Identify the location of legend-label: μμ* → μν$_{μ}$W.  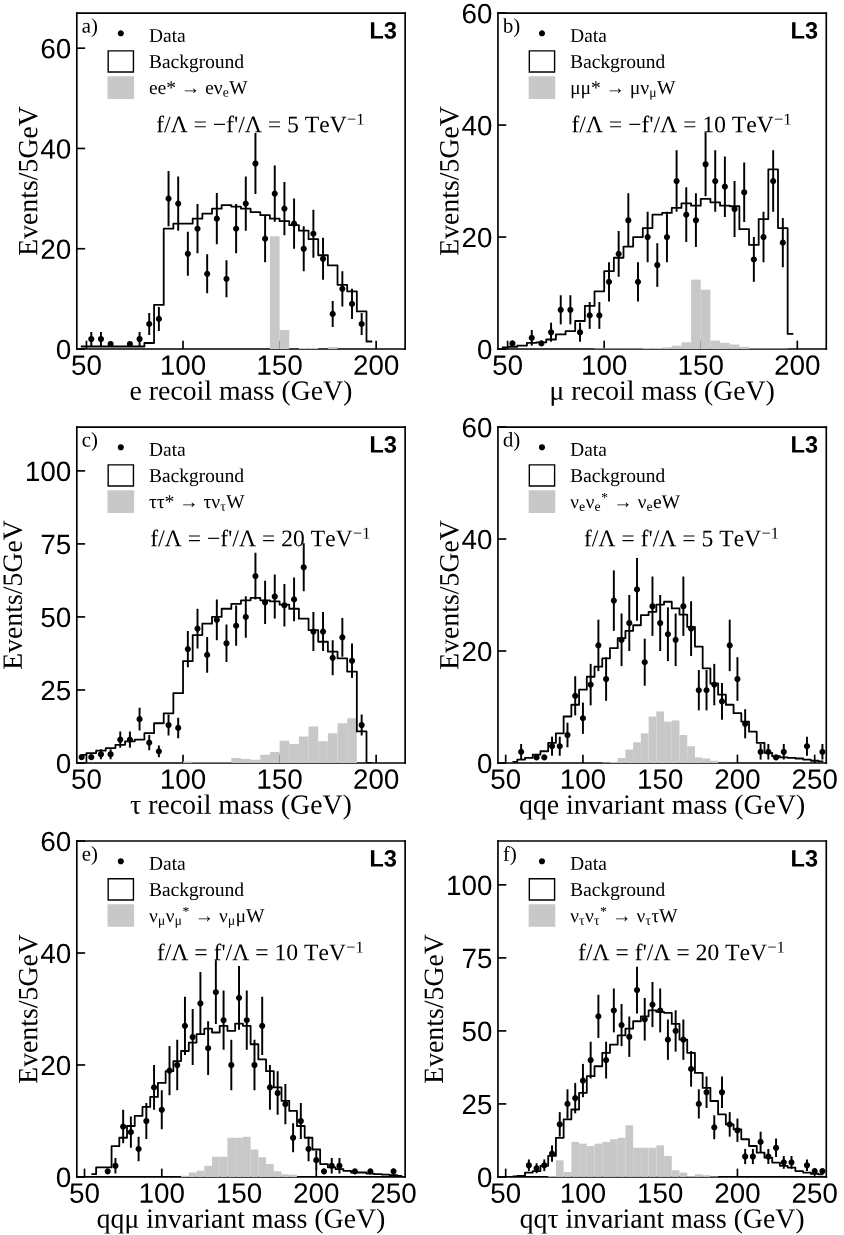
(623, 90).